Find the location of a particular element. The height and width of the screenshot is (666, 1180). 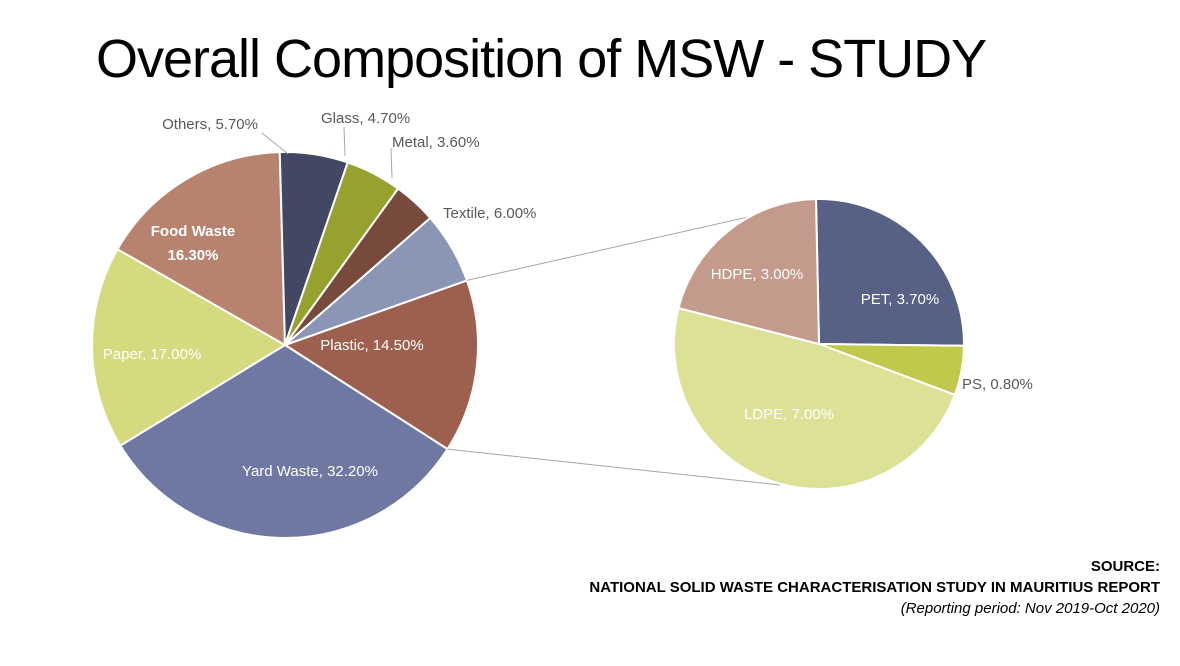

label-yard-waste: Yard Waste, 32.20% is located at coordinates (310, 471).